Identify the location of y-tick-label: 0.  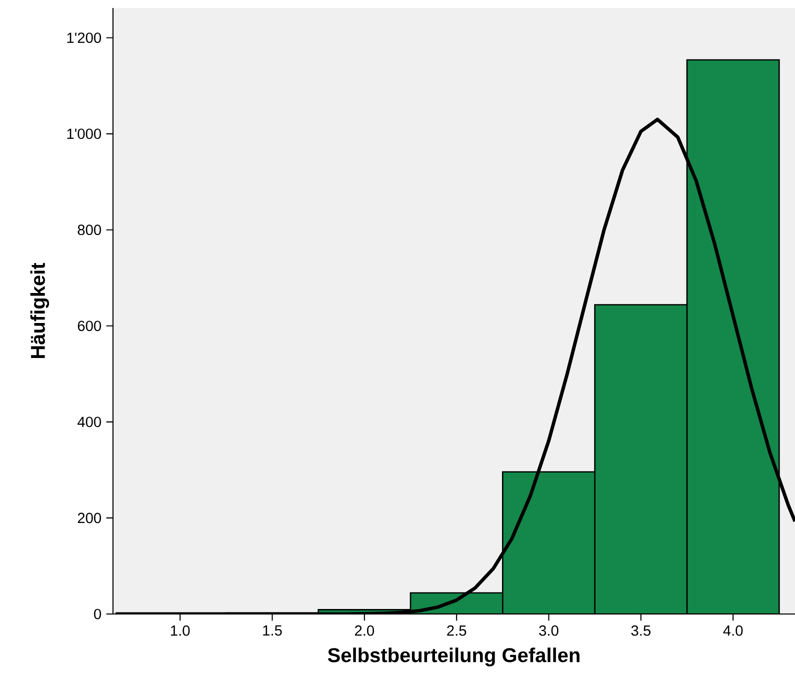
(98, 614).